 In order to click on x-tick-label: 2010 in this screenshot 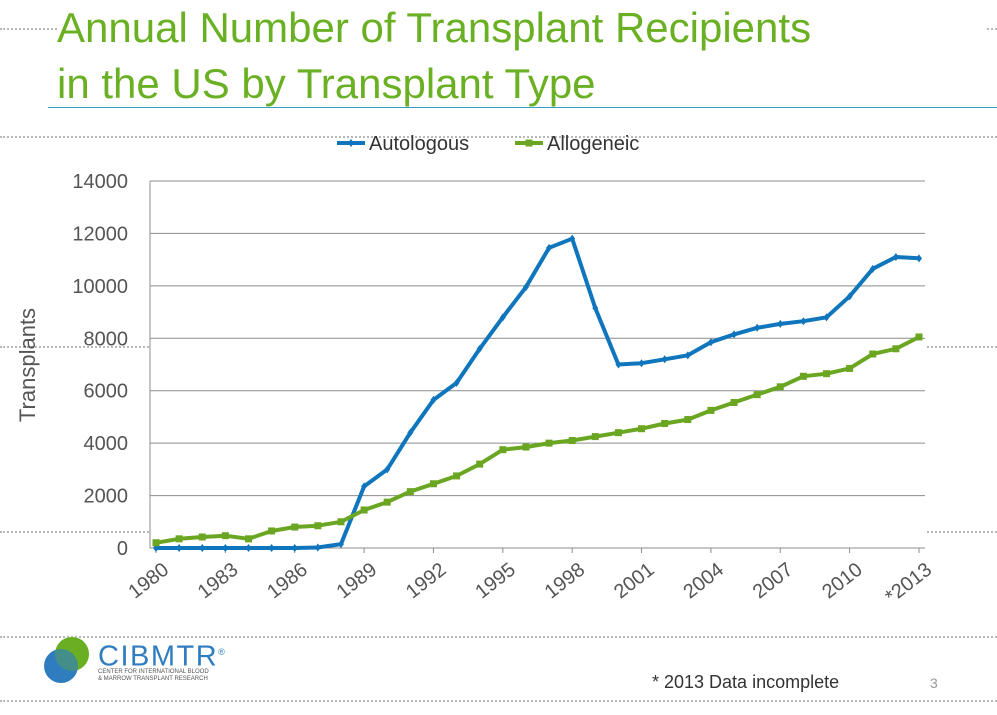, I will do `click(842, 581)`.